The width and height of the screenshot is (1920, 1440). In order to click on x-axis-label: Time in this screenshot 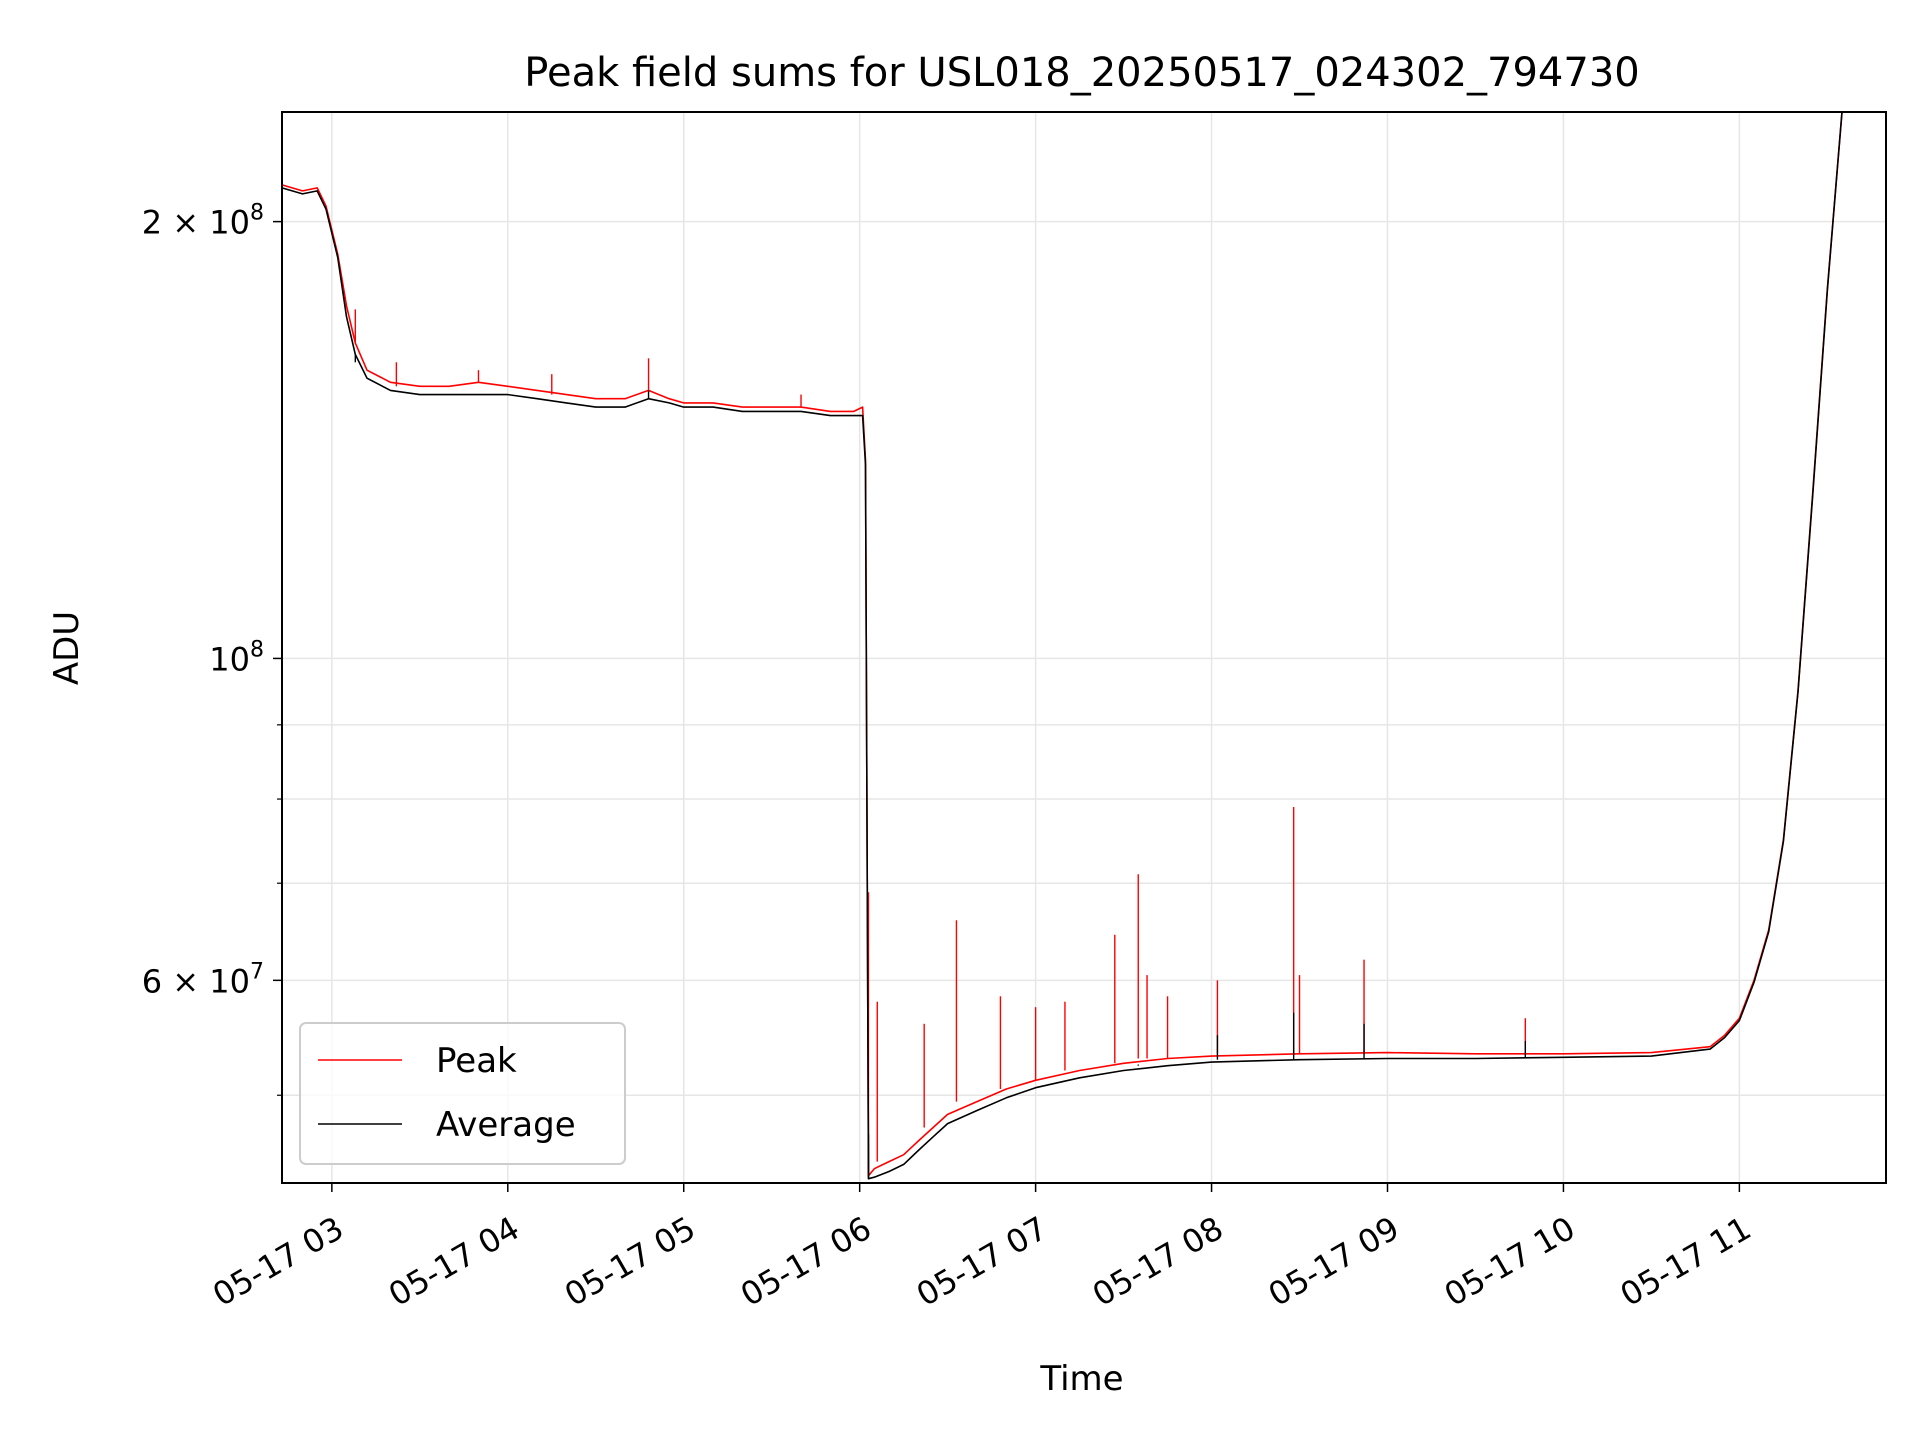, I will do `click(1081, 1379)`.